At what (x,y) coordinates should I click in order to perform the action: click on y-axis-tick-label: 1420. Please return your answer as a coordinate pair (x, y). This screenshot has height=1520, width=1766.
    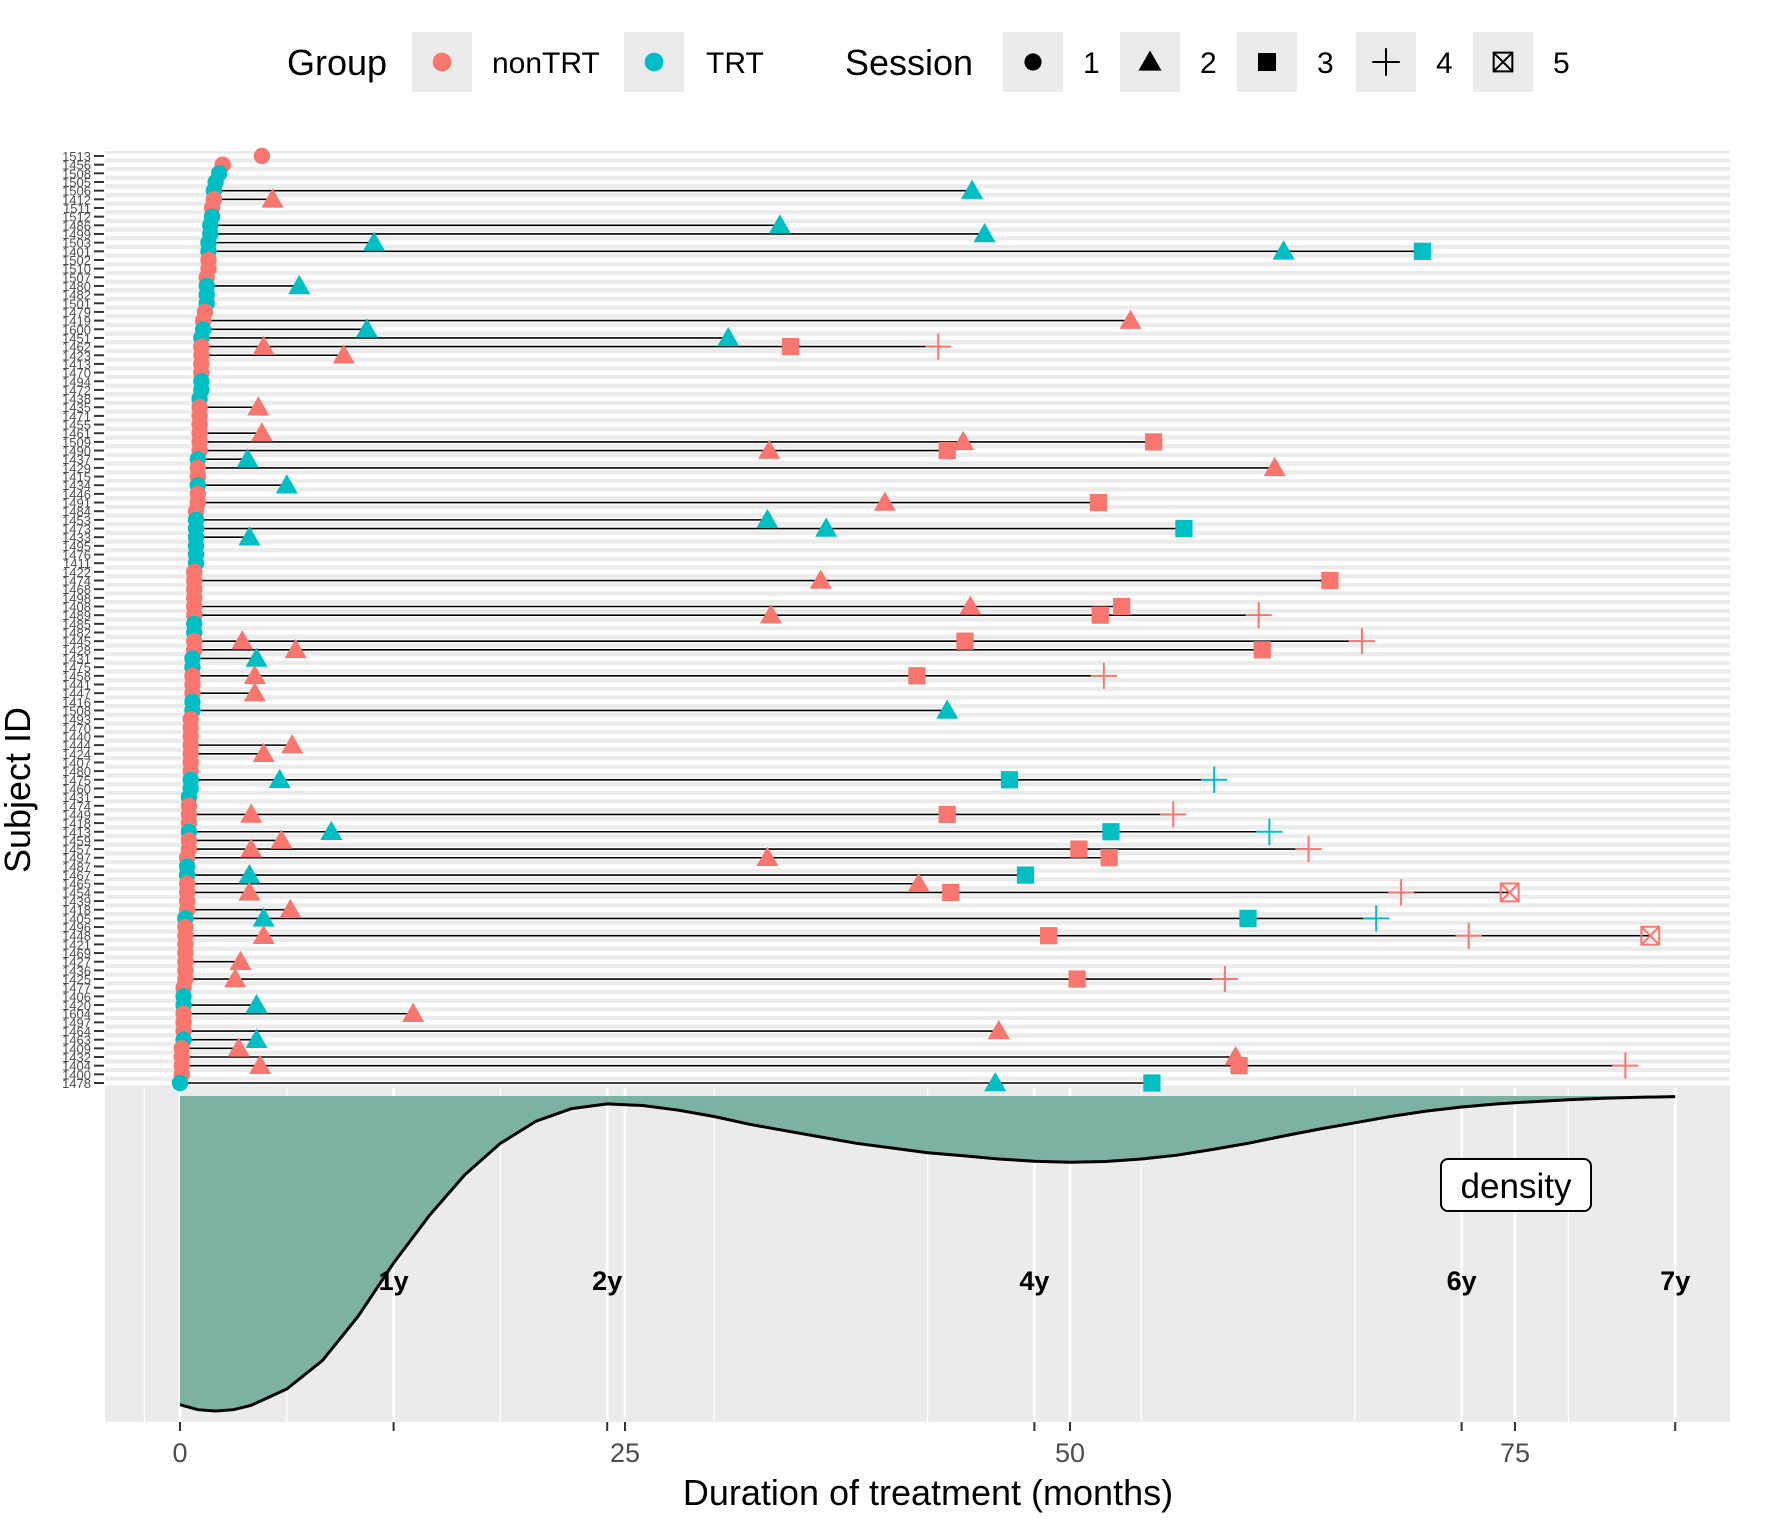
    Looking at the image, I should click on (76, 1005).